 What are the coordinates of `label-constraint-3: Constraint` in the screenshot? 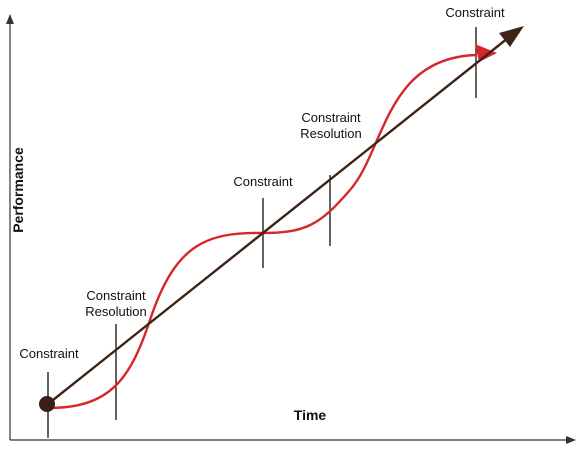 It's located at (475, 12).